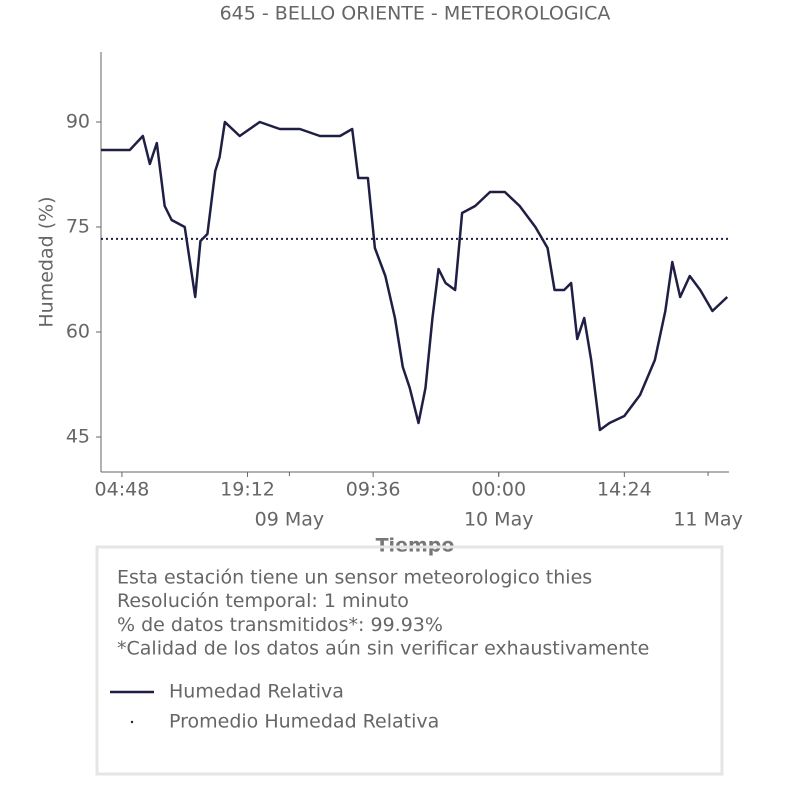 The image size is (806, 806). Describe the element at coordinates (280, 625) in the screenshot. I see `note-line: % de datos transmitidos*: 99.93%` at that location.